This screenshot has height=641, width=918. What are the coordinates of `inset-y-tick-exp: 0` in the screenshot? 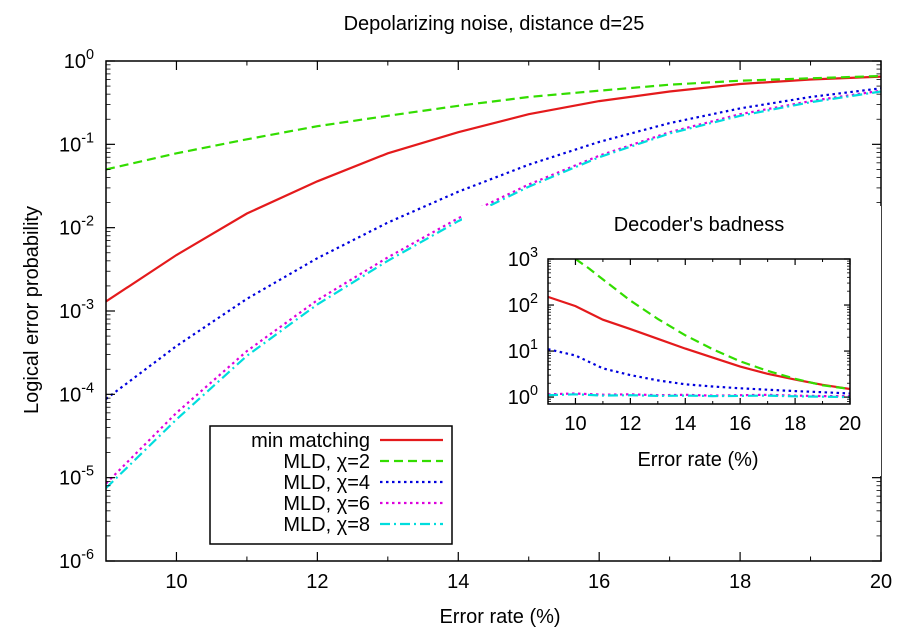 It's located at (534, 391).